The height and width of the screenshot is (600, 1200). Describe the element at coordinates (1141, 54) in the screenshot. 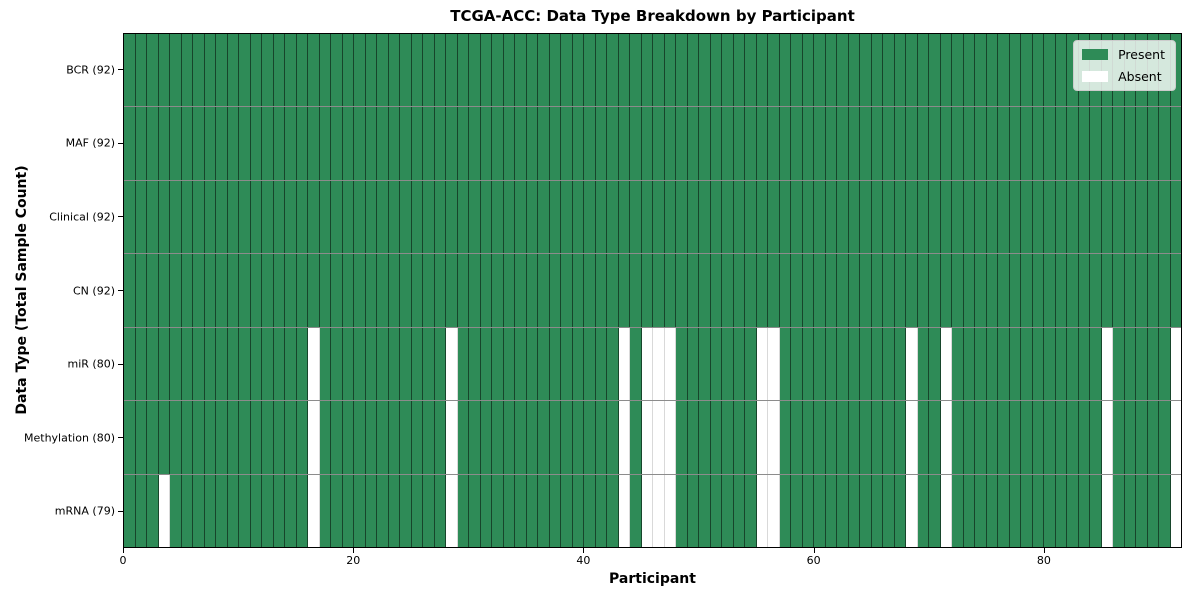

I see `legend-label-present: Present` at that location.